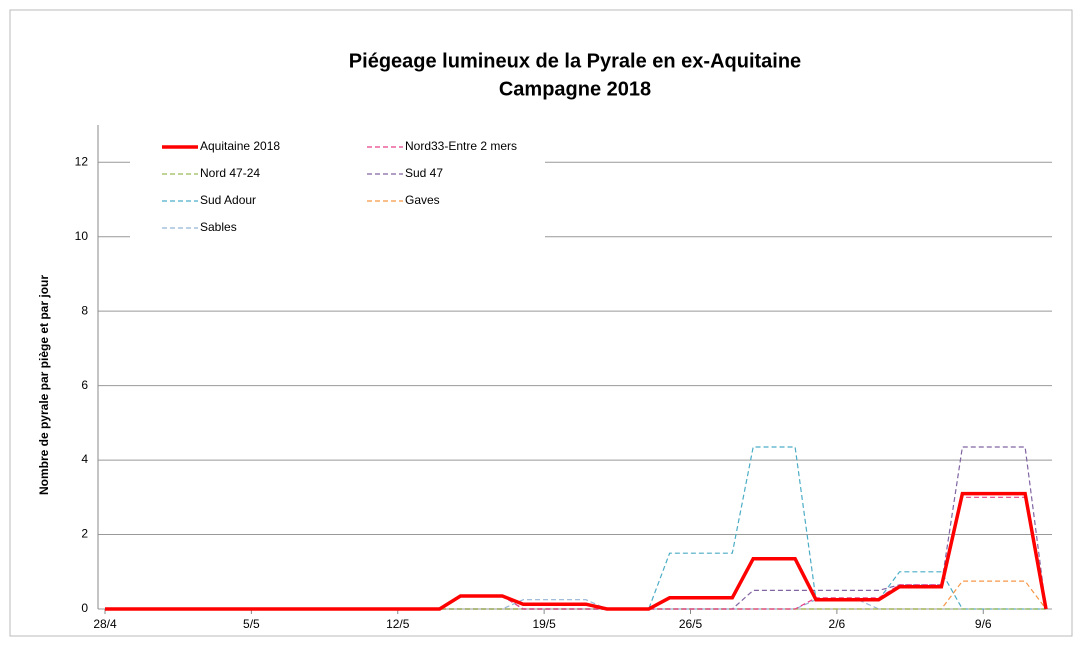  Describe the element at coordinates (44, 385) in the screenshot. I see `y-axis-label: Nombre de pyrale par piège et par jour` at that location.